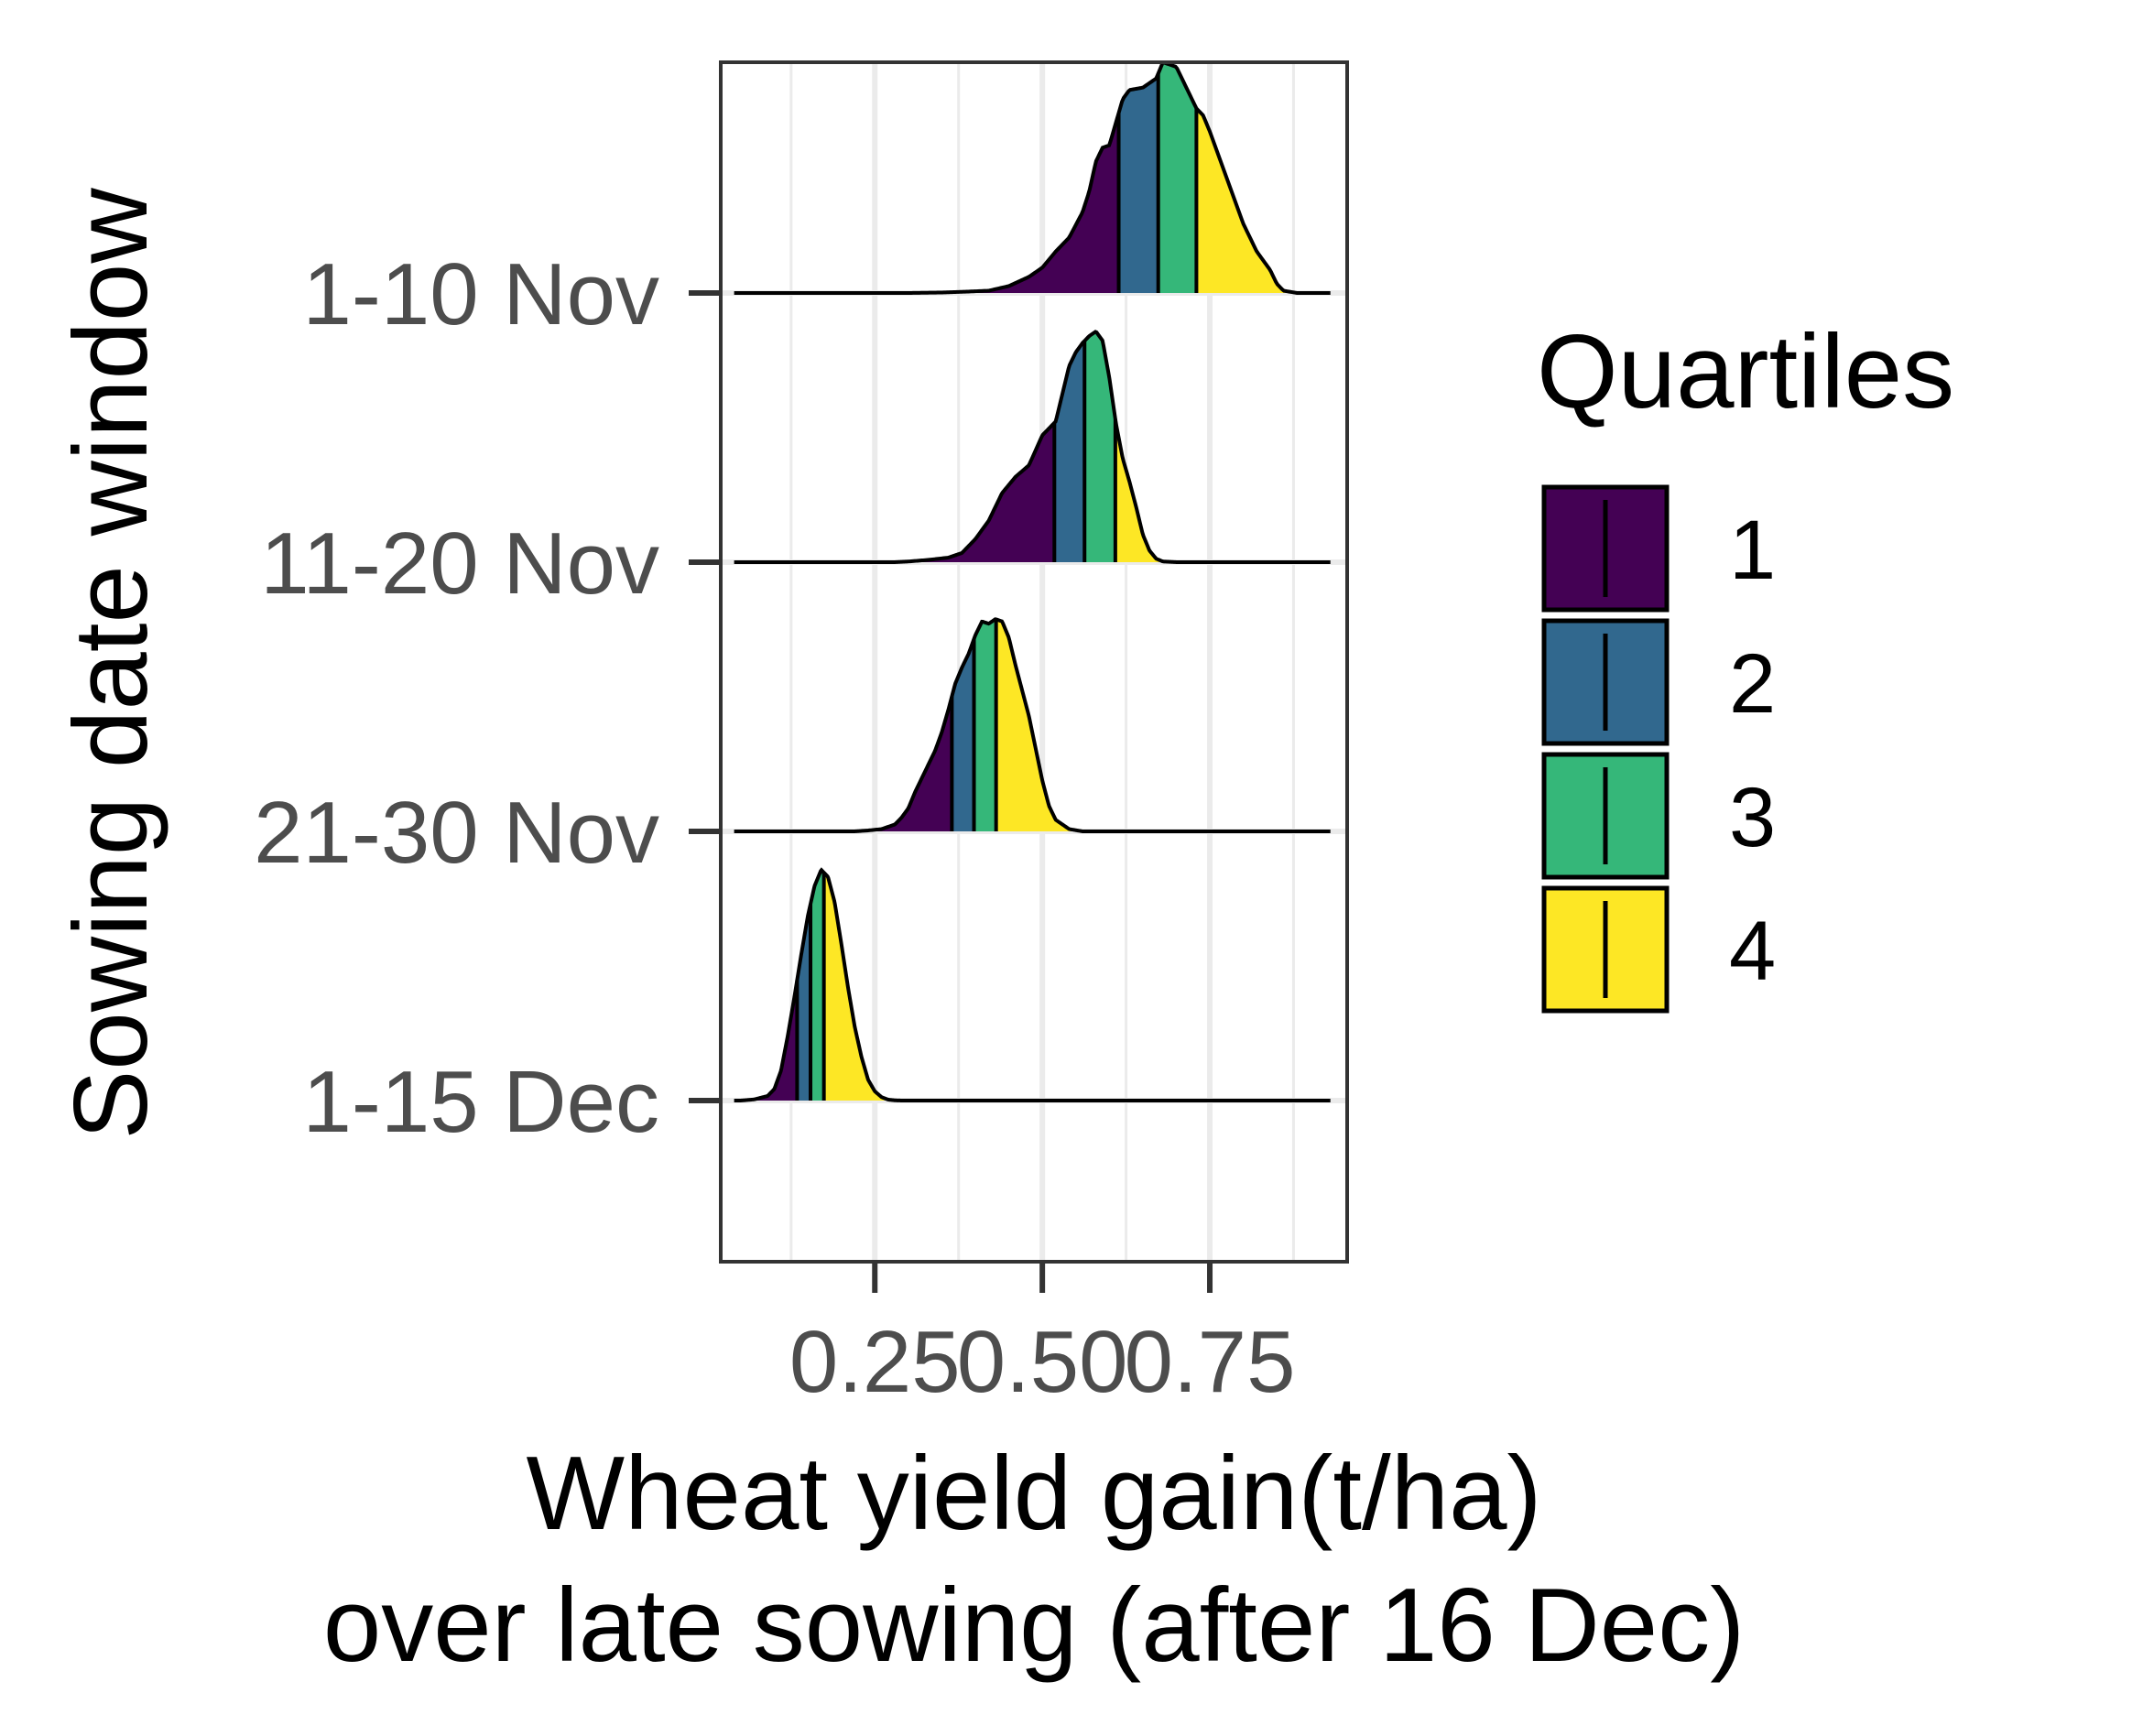 The width and height of the screenshot is (2132, 1736). Describe the element at coordinates (1745, 372) in the screenshot. I see `legend-title: Quartiles` at that location.